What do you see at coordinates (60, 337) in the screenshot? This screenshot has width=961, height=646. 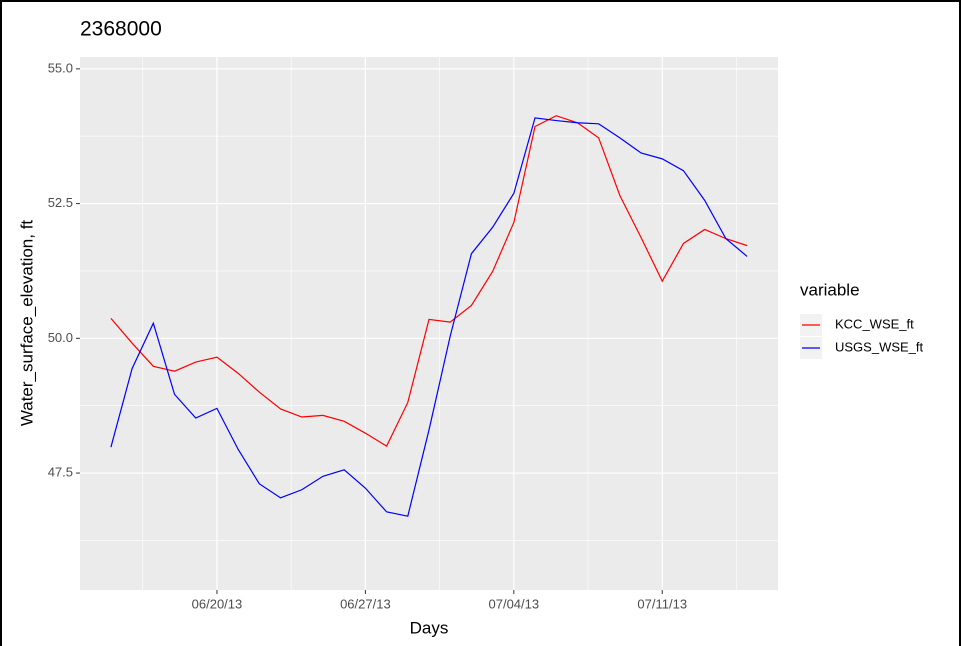 I see `y-tick-label: 50.0` at bounding box center [60, 337].